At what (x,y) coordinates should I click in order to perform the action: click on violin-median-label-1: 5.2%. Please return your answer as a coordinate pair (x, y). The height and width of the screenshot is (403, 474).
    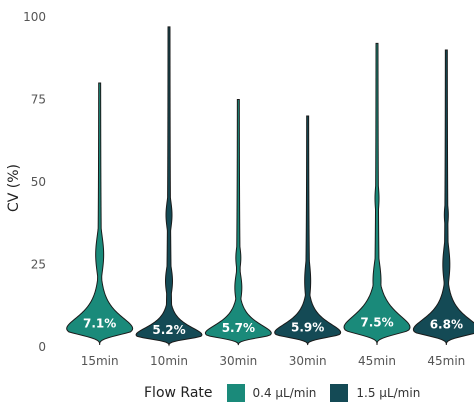
    Looking at the image, I should click on (168, 330).